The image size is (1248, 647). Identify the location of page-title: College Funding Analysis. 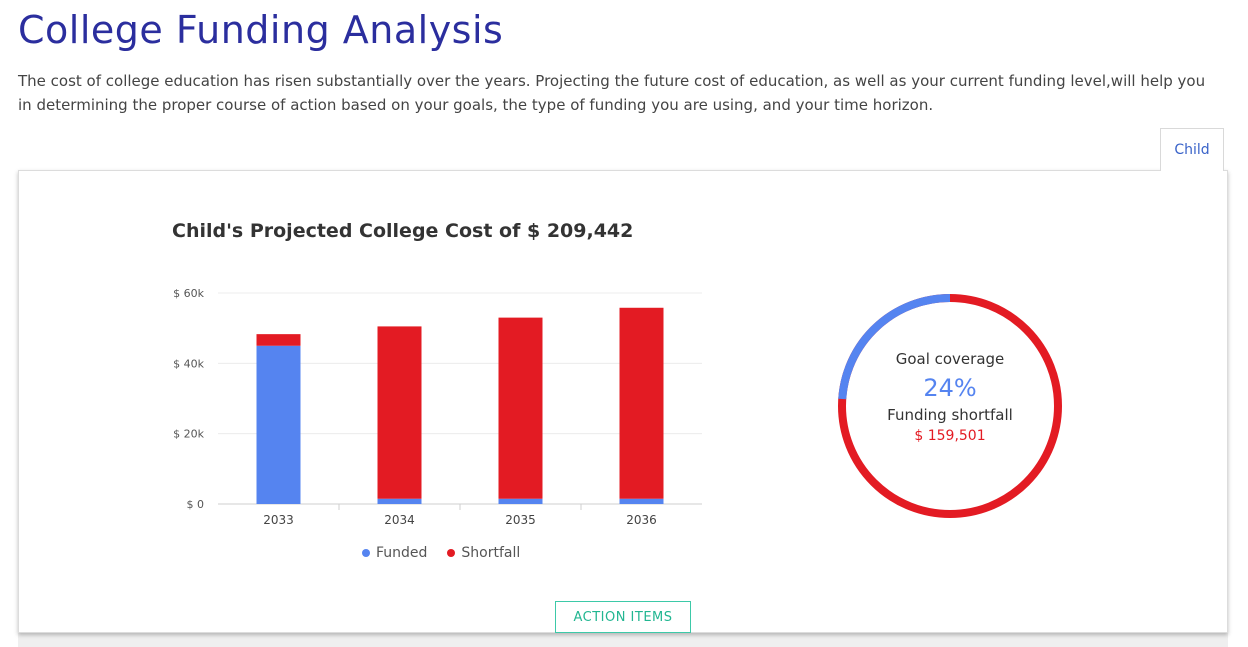
(261, 30).